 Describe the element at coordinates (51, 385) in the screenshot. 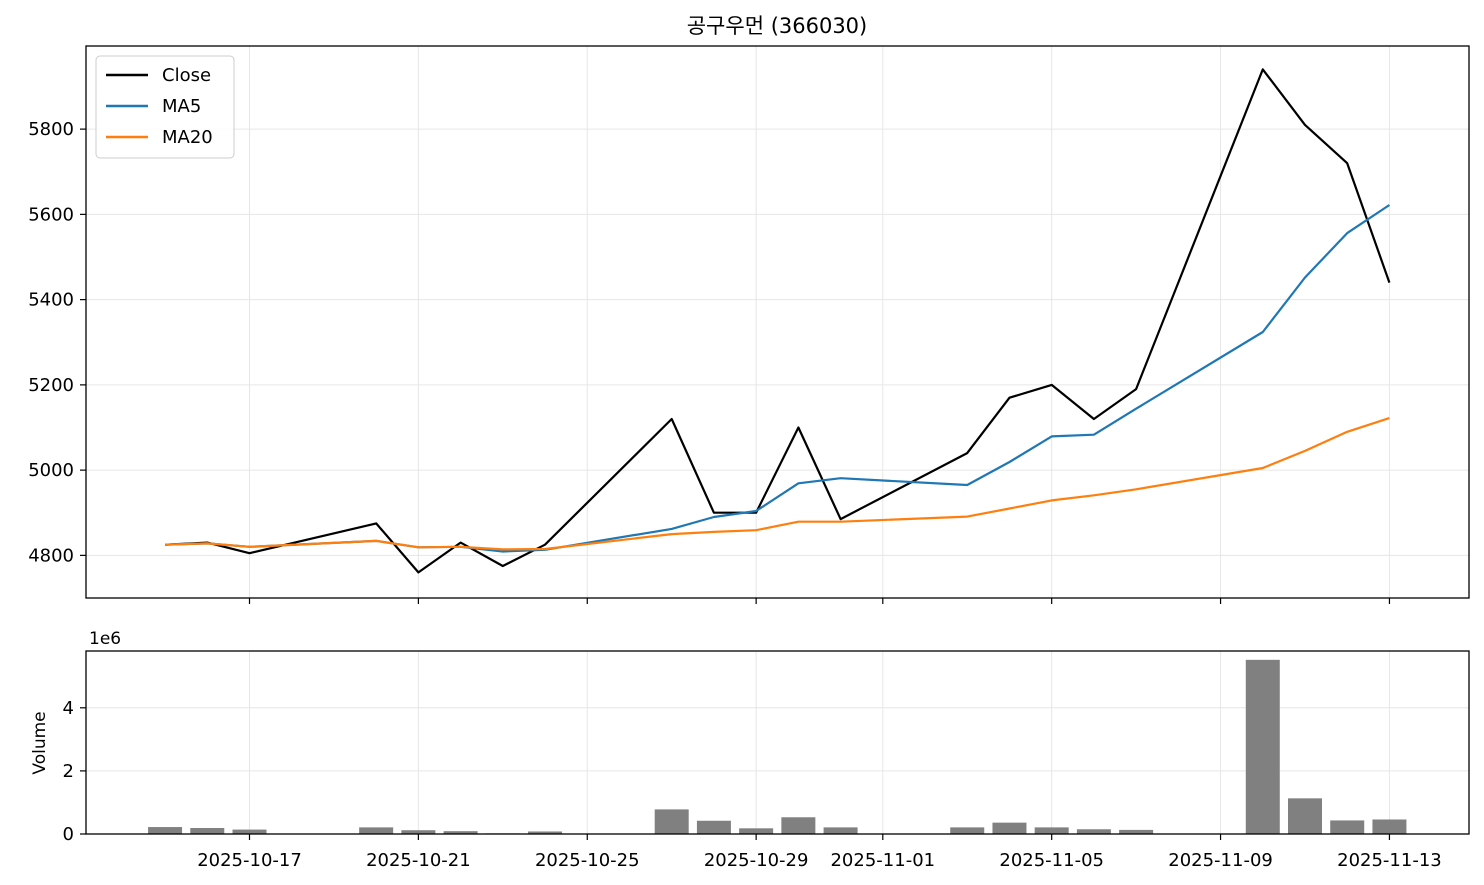

I see `price-y-tick-label: 5200` at that location.